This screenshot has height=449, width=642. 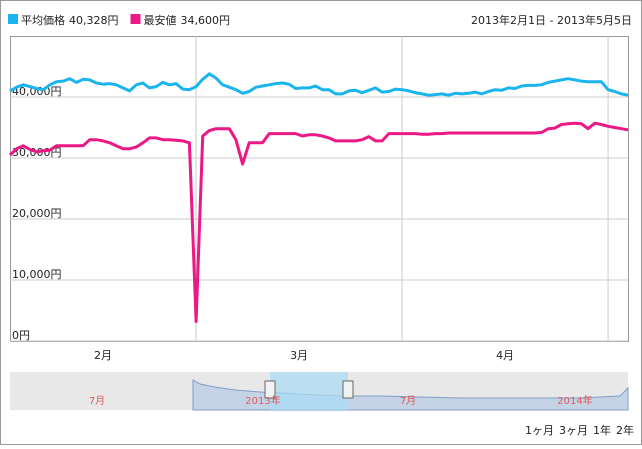 What do you see at coordinates (602, 430) in the screenshot?
I see `range-button: 1年` at bounding box center [602, 430].